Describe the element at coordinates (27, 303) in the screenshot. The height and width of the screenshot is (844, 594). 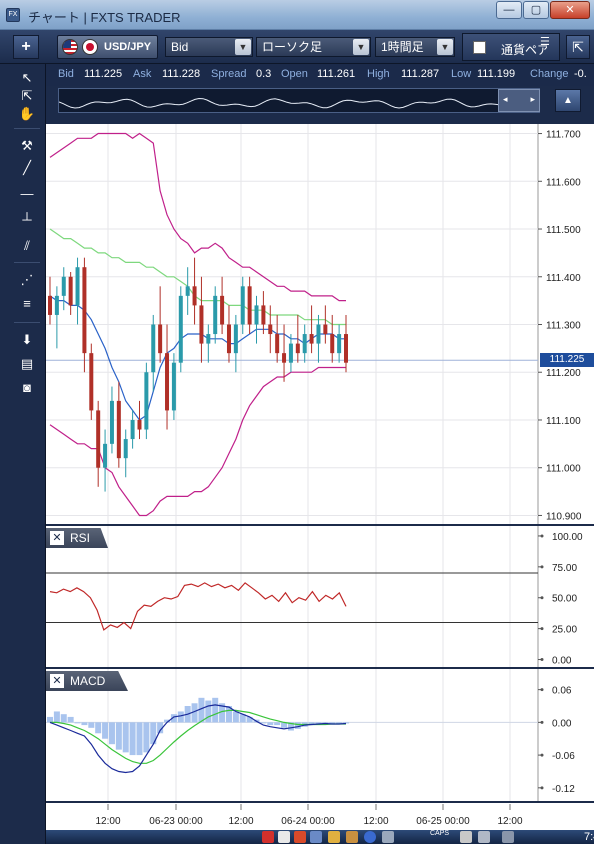
I see `fibonacci-retracement-icon: ≡` at that location.